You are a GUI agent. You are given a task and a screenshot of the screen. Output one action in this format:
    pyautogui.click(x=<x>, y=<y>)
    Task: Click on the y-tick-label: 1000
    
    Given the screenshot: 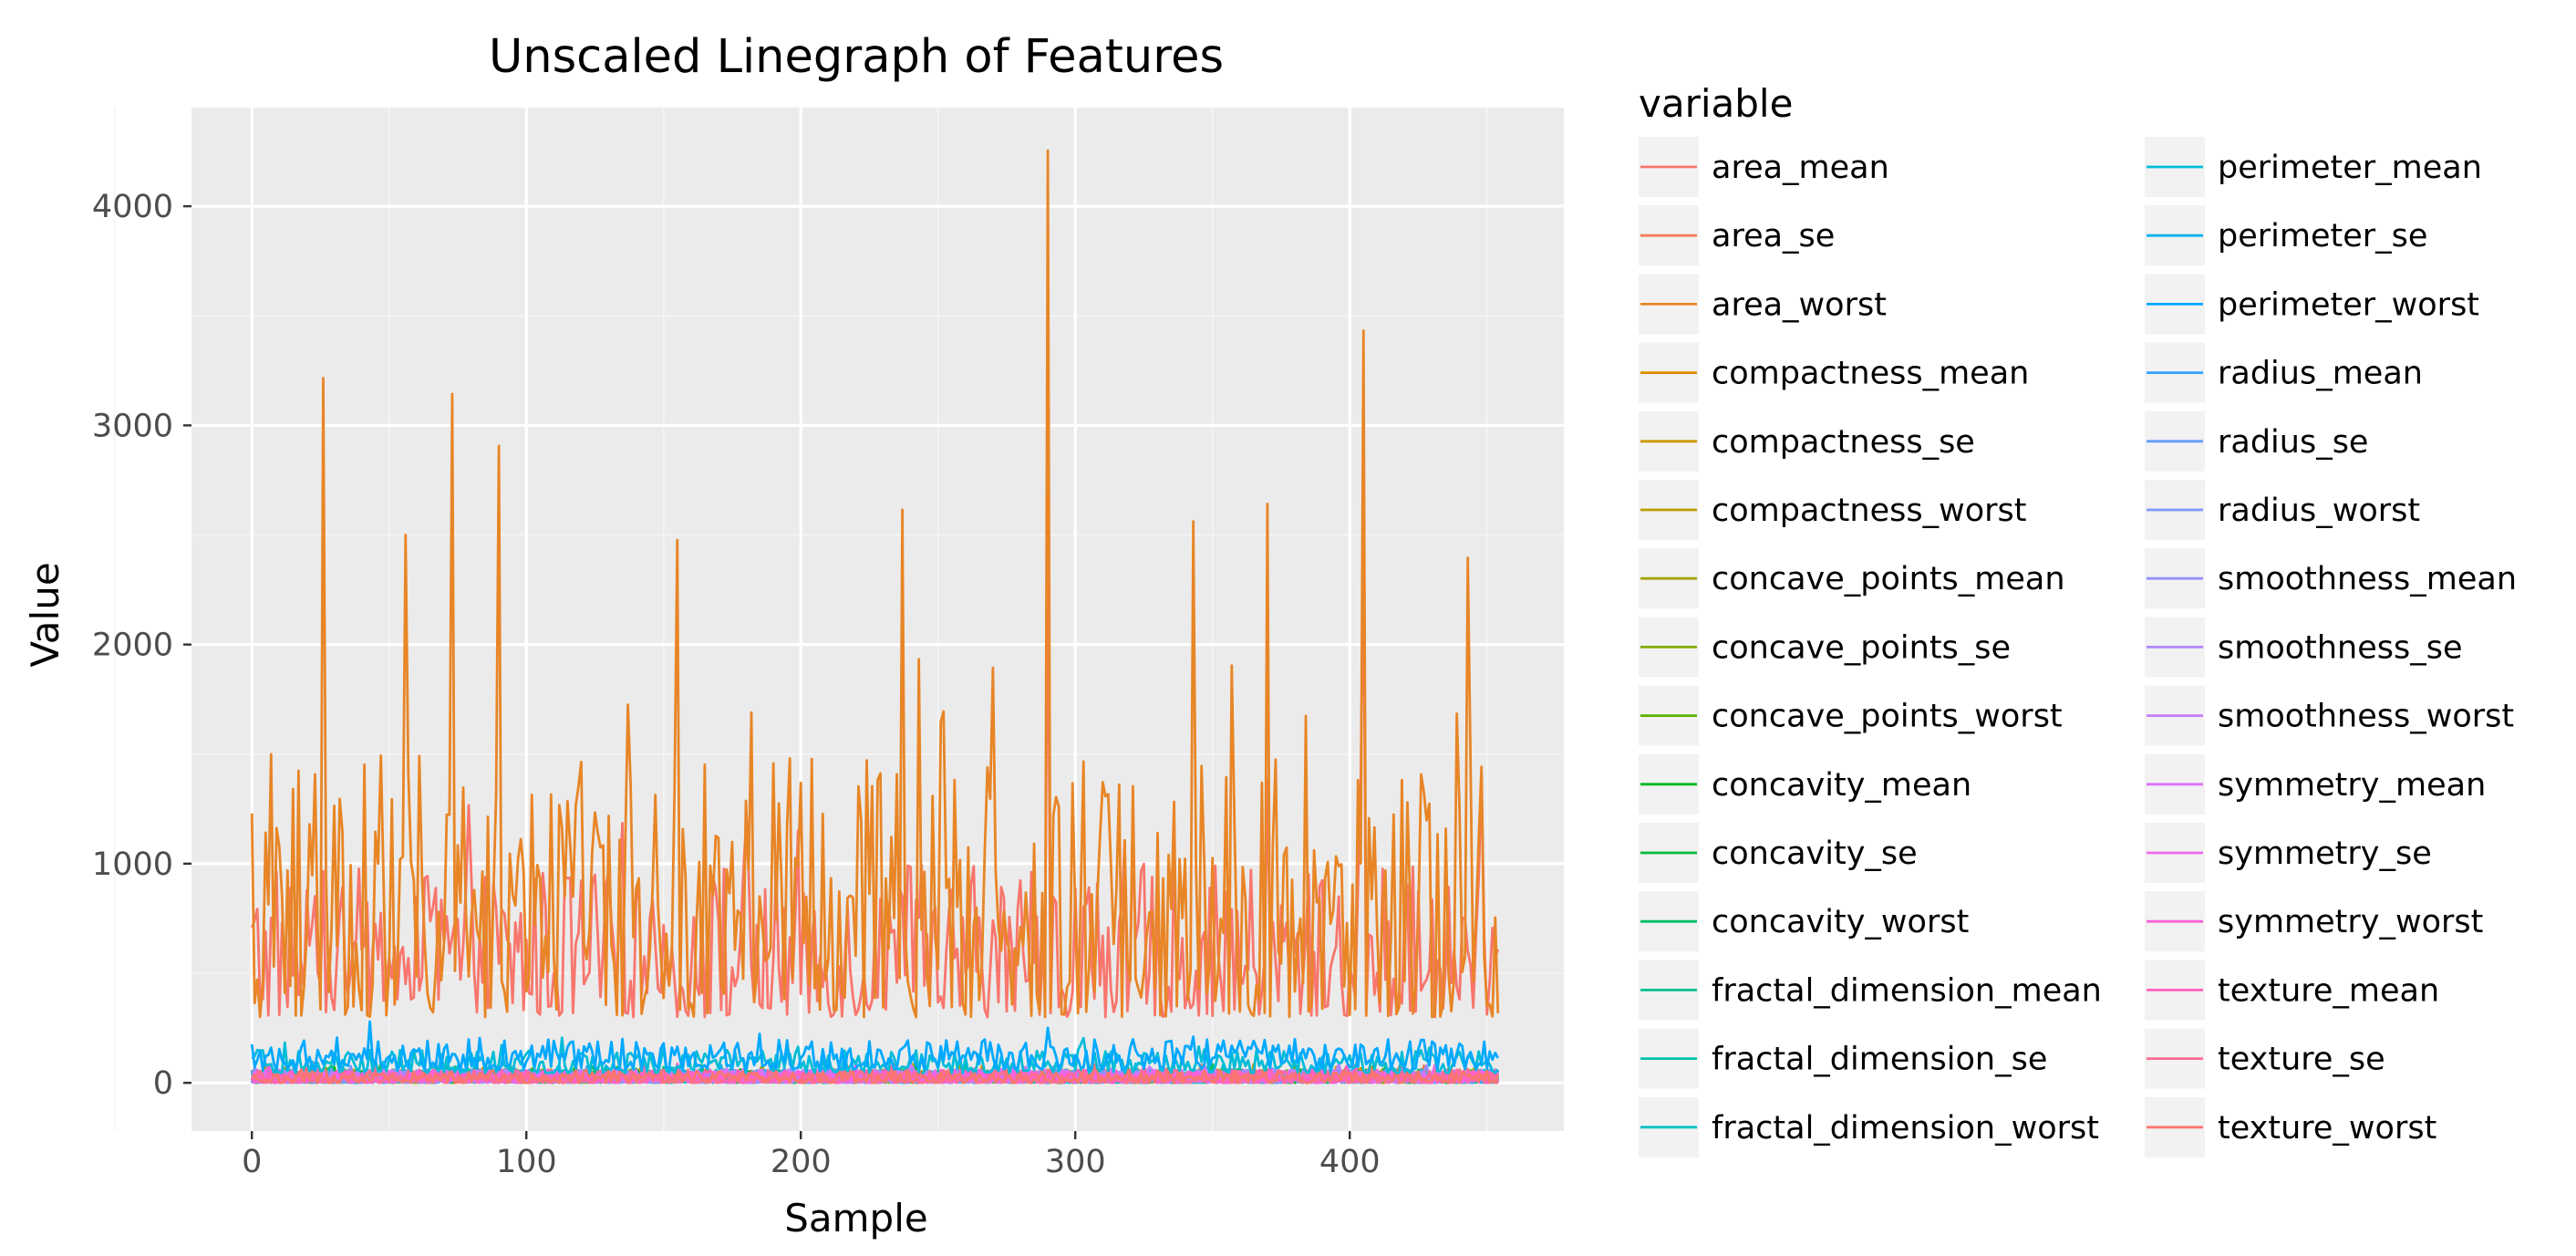 What is the action you would take?
    pyautogui.click(x=132, y=864)
    